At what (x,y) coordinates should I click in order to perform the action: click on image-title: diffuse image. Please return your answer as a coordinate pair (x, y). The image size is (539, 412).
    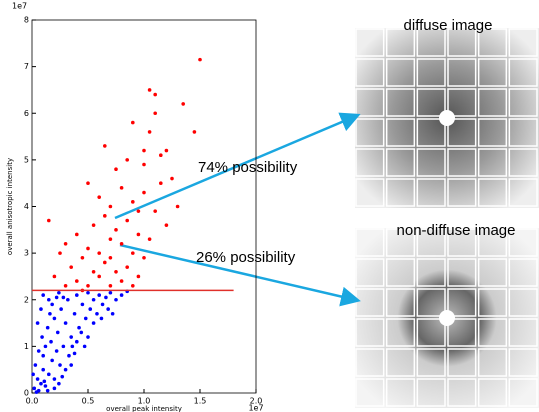
    Looking at the image, I should click on (448, 25).